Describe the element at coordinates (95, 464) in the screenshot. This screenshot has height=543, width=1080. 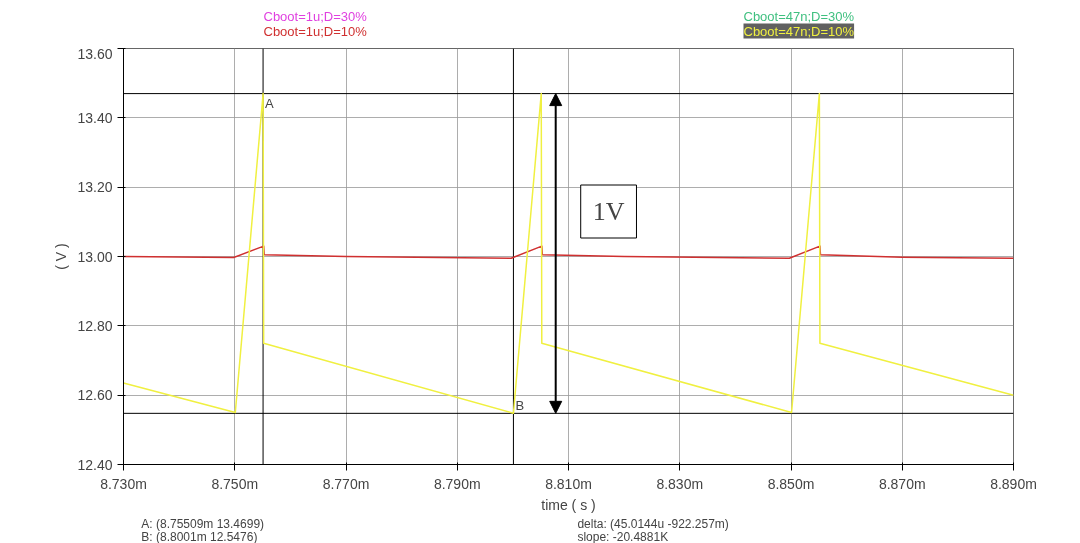
I see `y-tick-label: 12.40` at that location.